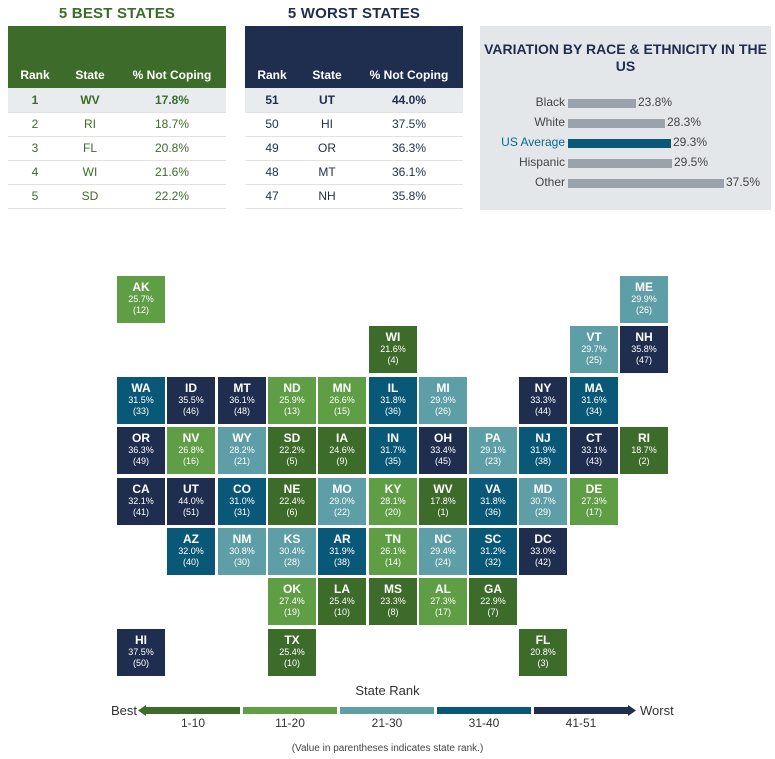 The height and width of the screenshot is (759, 775). I want to click on legend-best-label: Best, so click(124, 710).